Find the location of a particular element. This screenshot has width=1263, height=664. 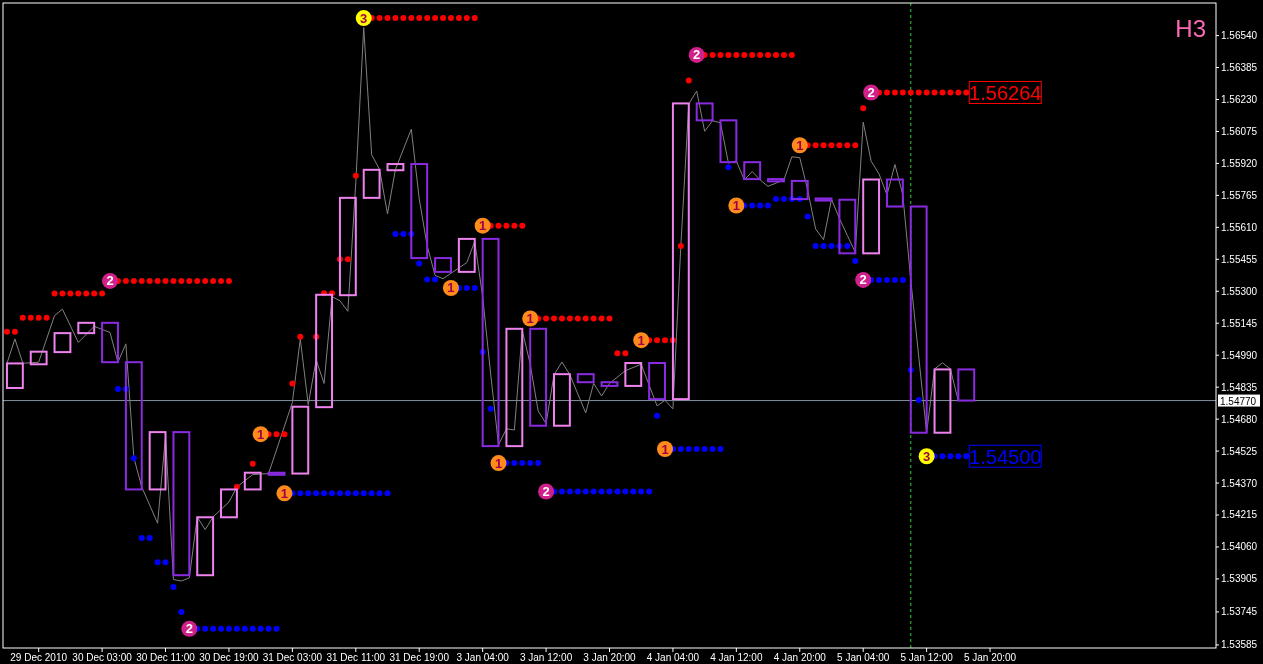

y-tick-label: 1.54060 is located at coordinates (1239, 547).